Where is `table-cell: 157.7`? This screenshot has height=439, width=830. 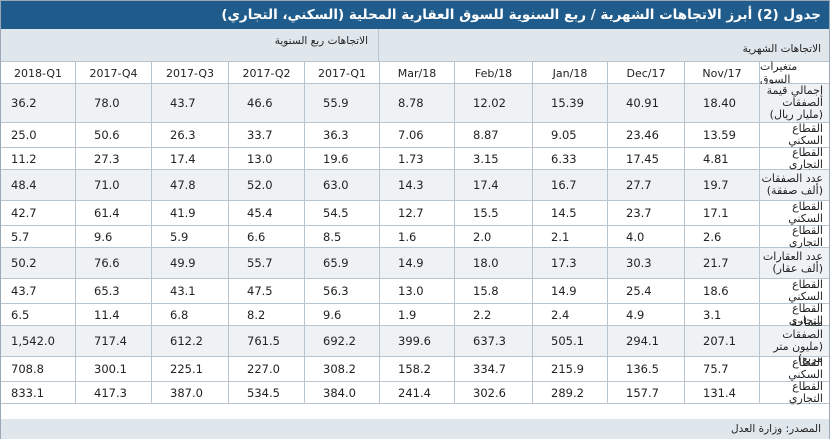 table-cell: 157.7 is located at coordinates (645, 392).